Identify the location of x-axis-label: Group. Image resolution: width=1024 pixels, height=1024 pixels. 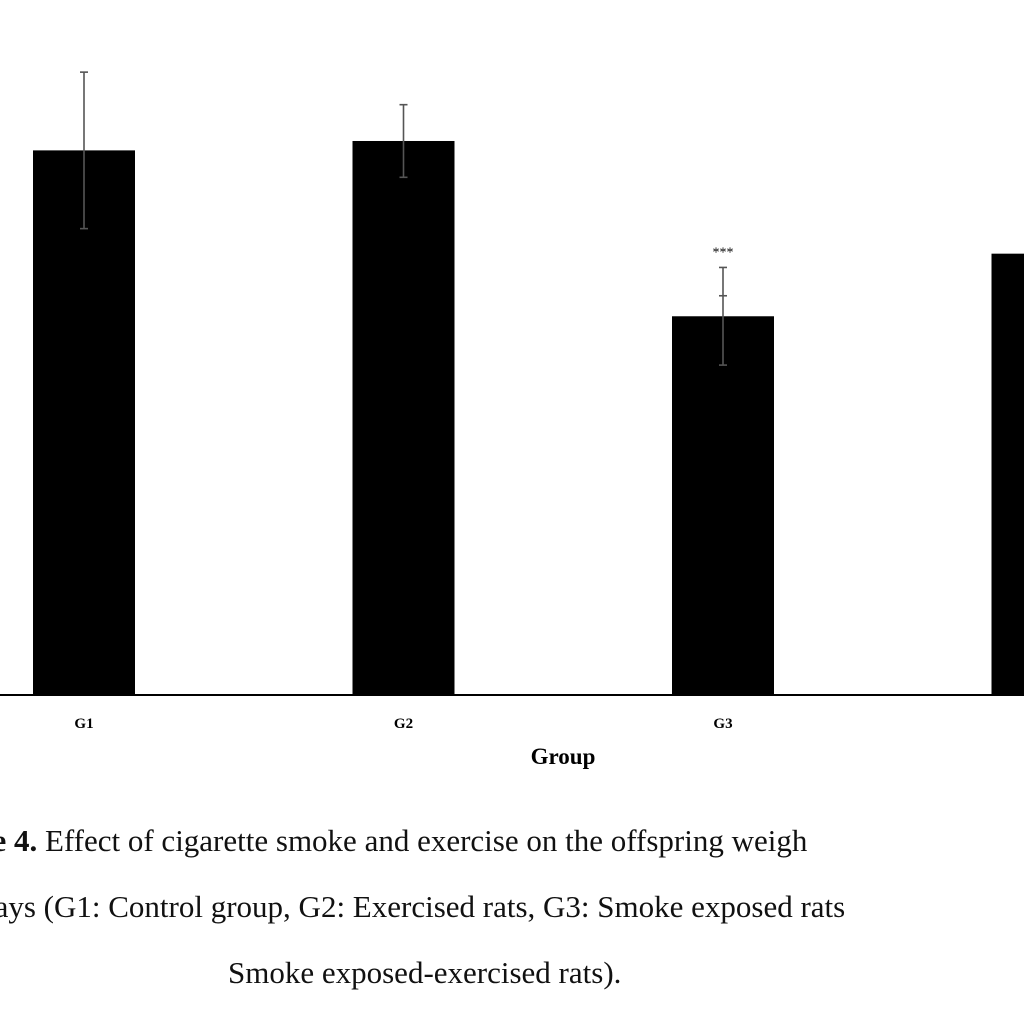
(563, 756).